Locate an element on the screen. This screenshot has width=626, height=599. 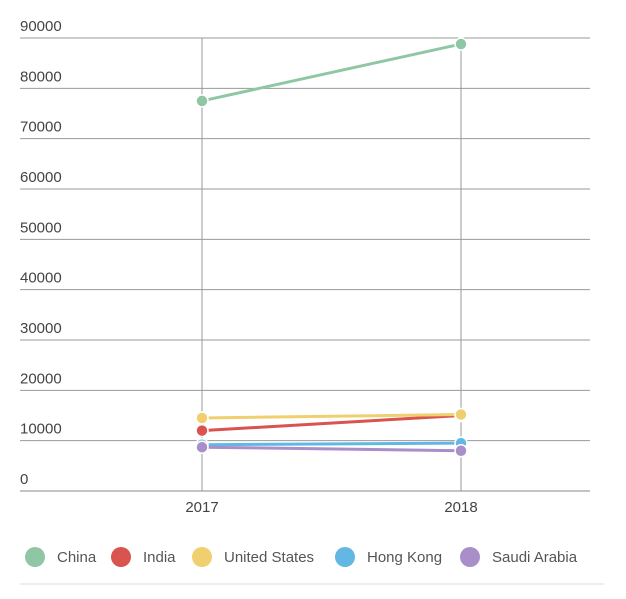
legend-item-united-states: United States is located at coordinates (253, 557).